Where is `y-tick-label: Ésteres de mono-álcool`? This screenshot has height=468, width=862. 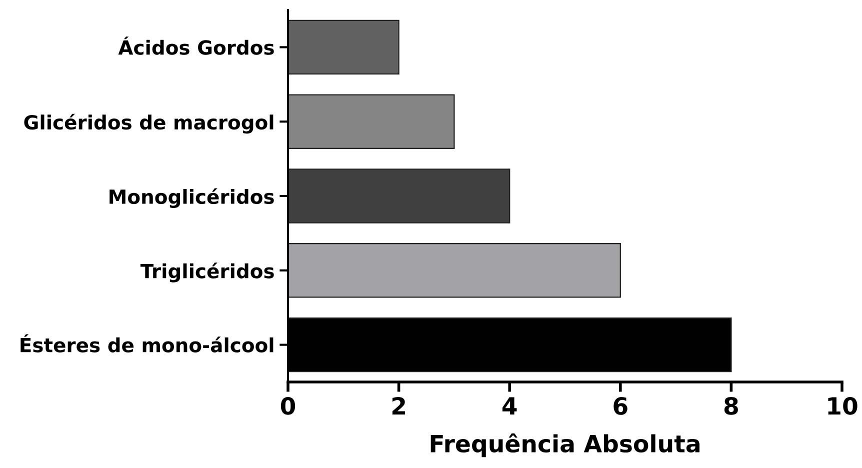 y-tick-label: Ésteres de mono-álcool is located at coordinates (147, 343).